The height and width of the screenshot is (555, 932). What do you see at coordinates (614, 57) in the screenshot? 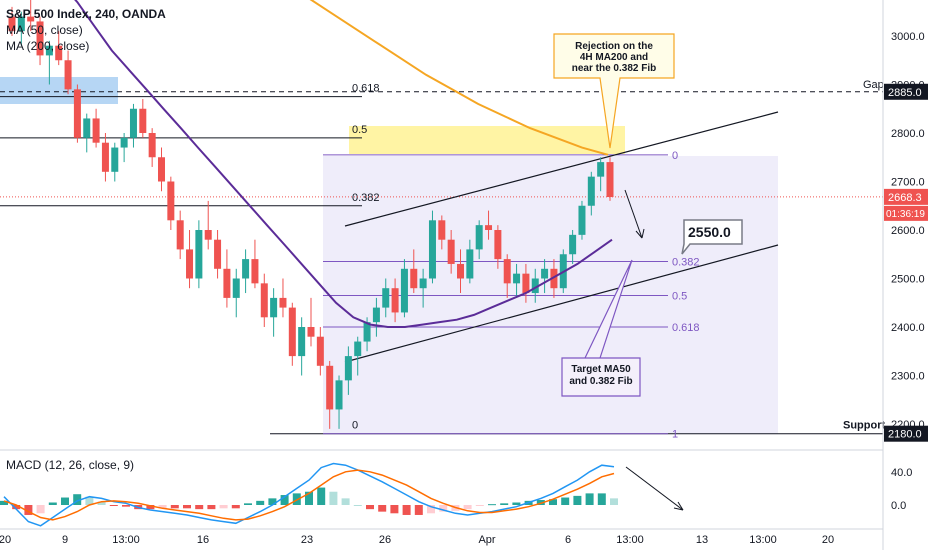
I see `annotation-top-line: 4H MA200 and` at bounding box center [614, 57].